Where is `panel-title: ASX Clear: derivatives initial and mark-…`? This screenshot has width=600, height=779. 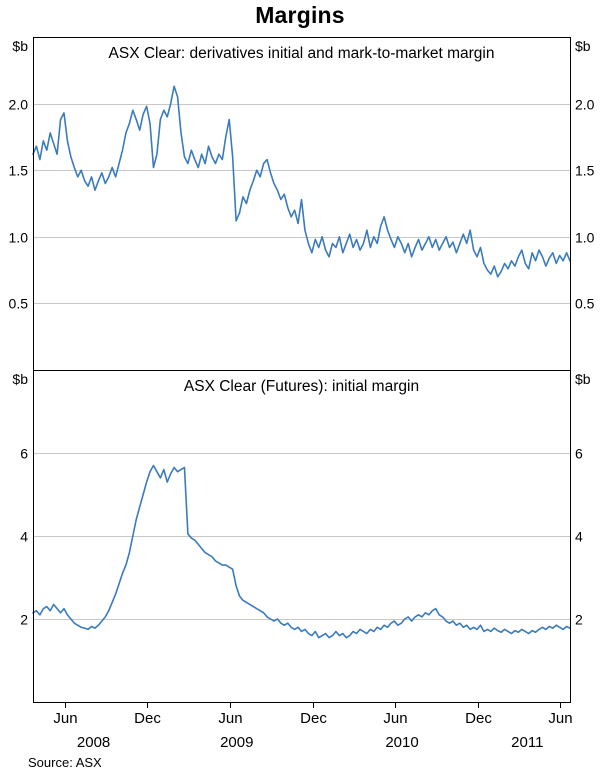 panel-title: ASX Clear: derivatives initial and mark-… is located at coordinates (302, 53).